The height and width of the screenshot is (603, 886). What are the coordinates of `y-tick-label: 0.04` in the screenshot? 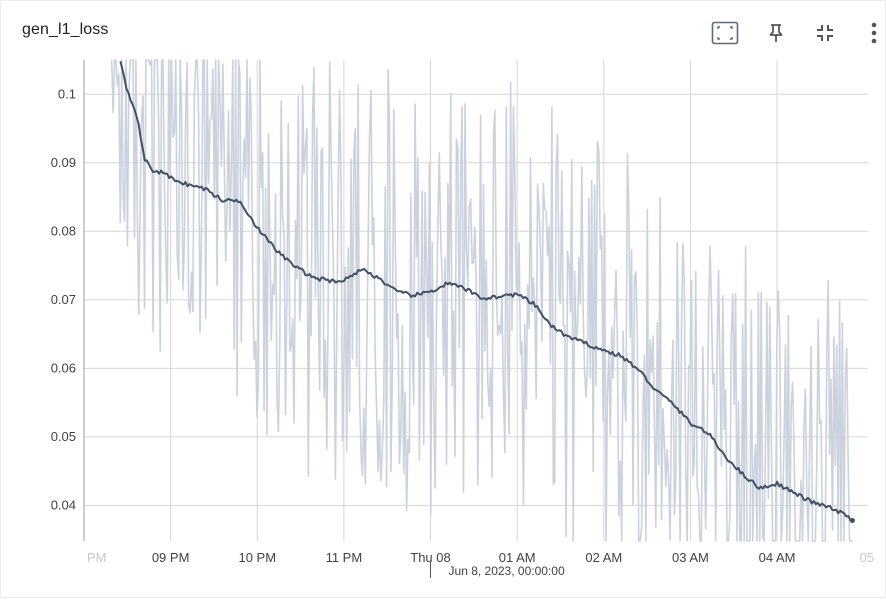 It's located at (63, 504).